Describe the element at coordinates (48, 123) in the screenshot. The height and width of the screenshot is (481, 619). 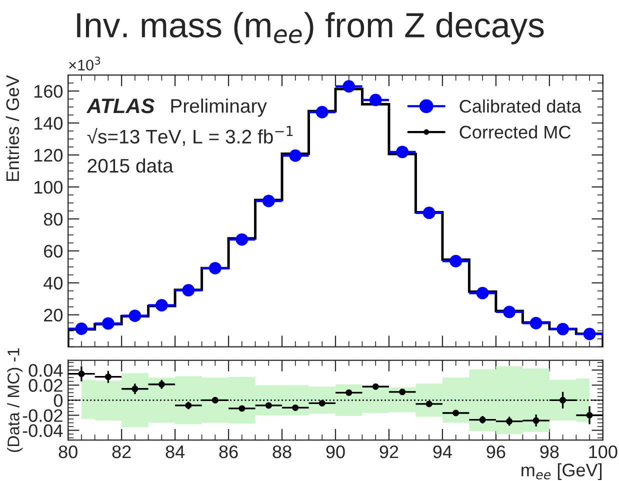
I see `y-tick-label: 140` at that location.